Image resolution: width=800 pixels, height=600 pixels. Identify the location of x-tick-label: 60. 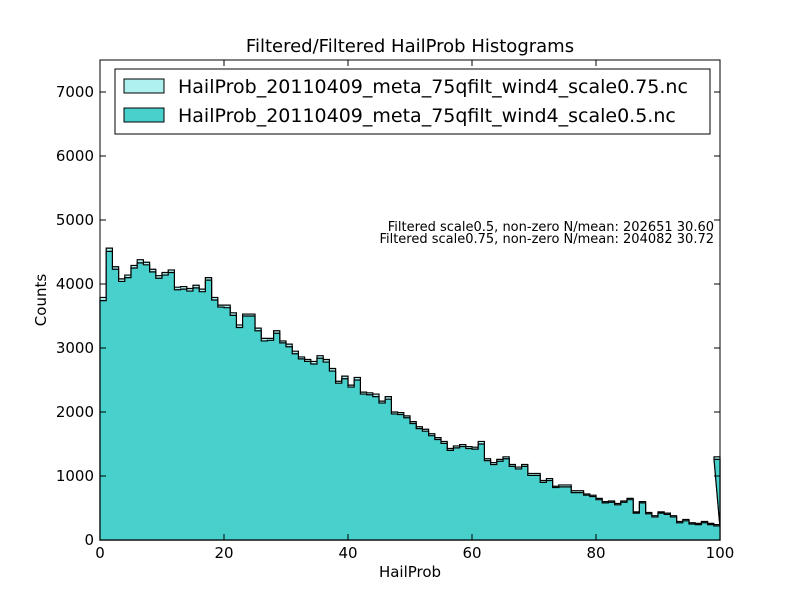
(471, 553).